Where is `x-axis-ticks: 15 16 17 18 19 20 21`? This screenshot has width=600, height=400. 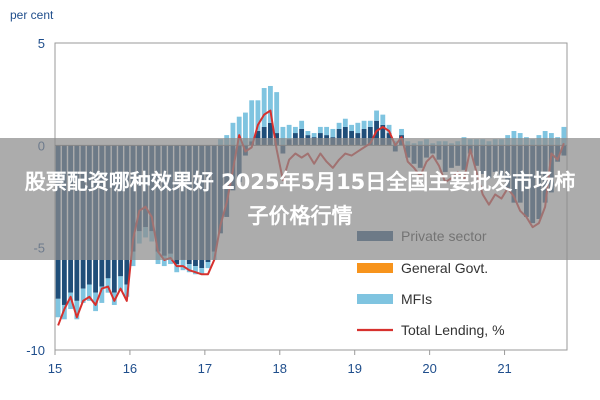
x-axis-ticks: 15 16 17 18 19 20 21 is located at coordinates (280, 363).